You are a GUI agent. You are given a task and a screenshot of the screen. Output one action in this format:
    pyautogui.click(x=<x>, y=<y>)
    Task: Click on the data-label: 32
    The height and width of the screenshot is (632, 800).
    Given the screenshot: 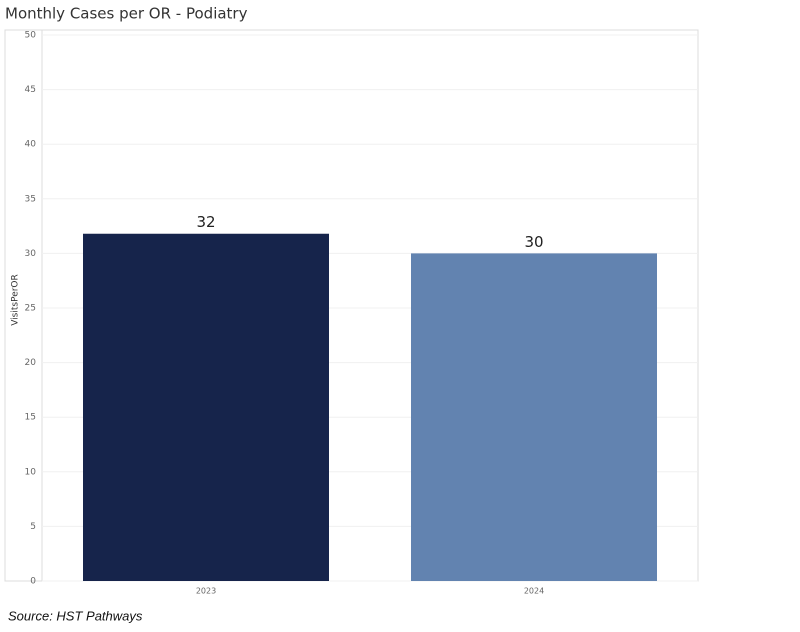 What is the action you would take?
    pyautogui.click(x=205, y=222)
    